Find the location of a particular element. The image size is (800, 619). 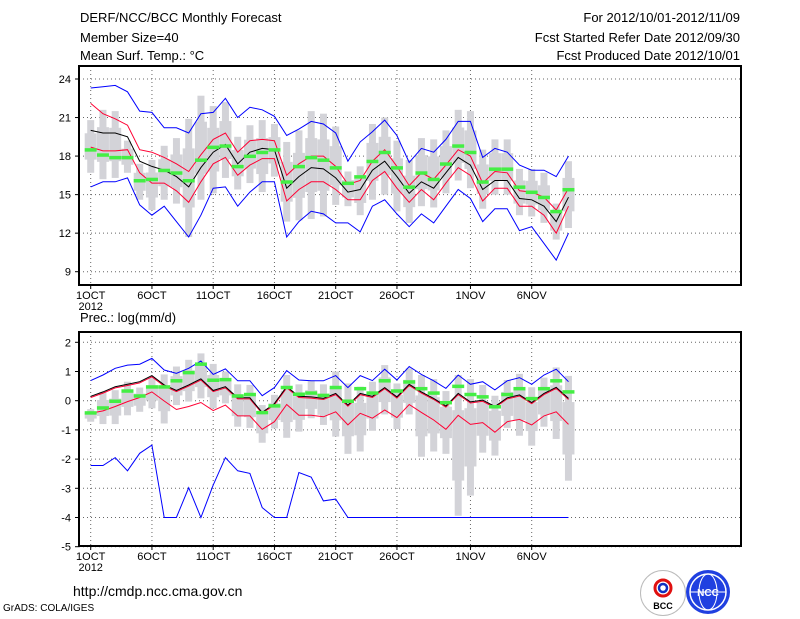

grads-credit: GrADS: COLA/IGES is located at coordinates (49, 608).